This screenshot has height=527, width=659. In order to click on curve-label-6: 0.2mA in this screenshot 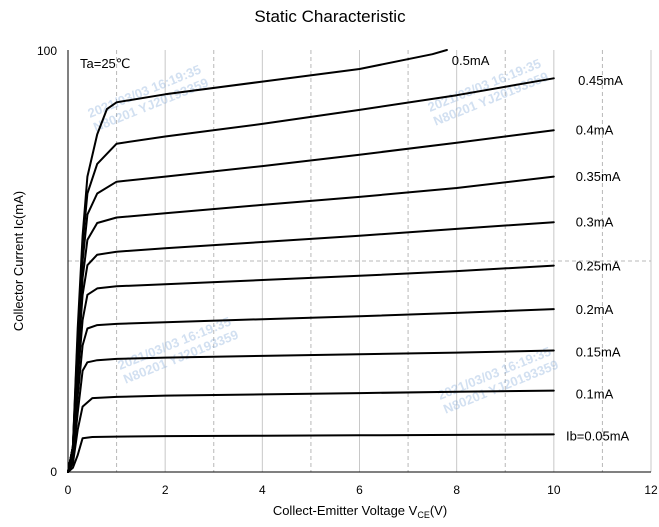, I will do `click(595, 309)`.